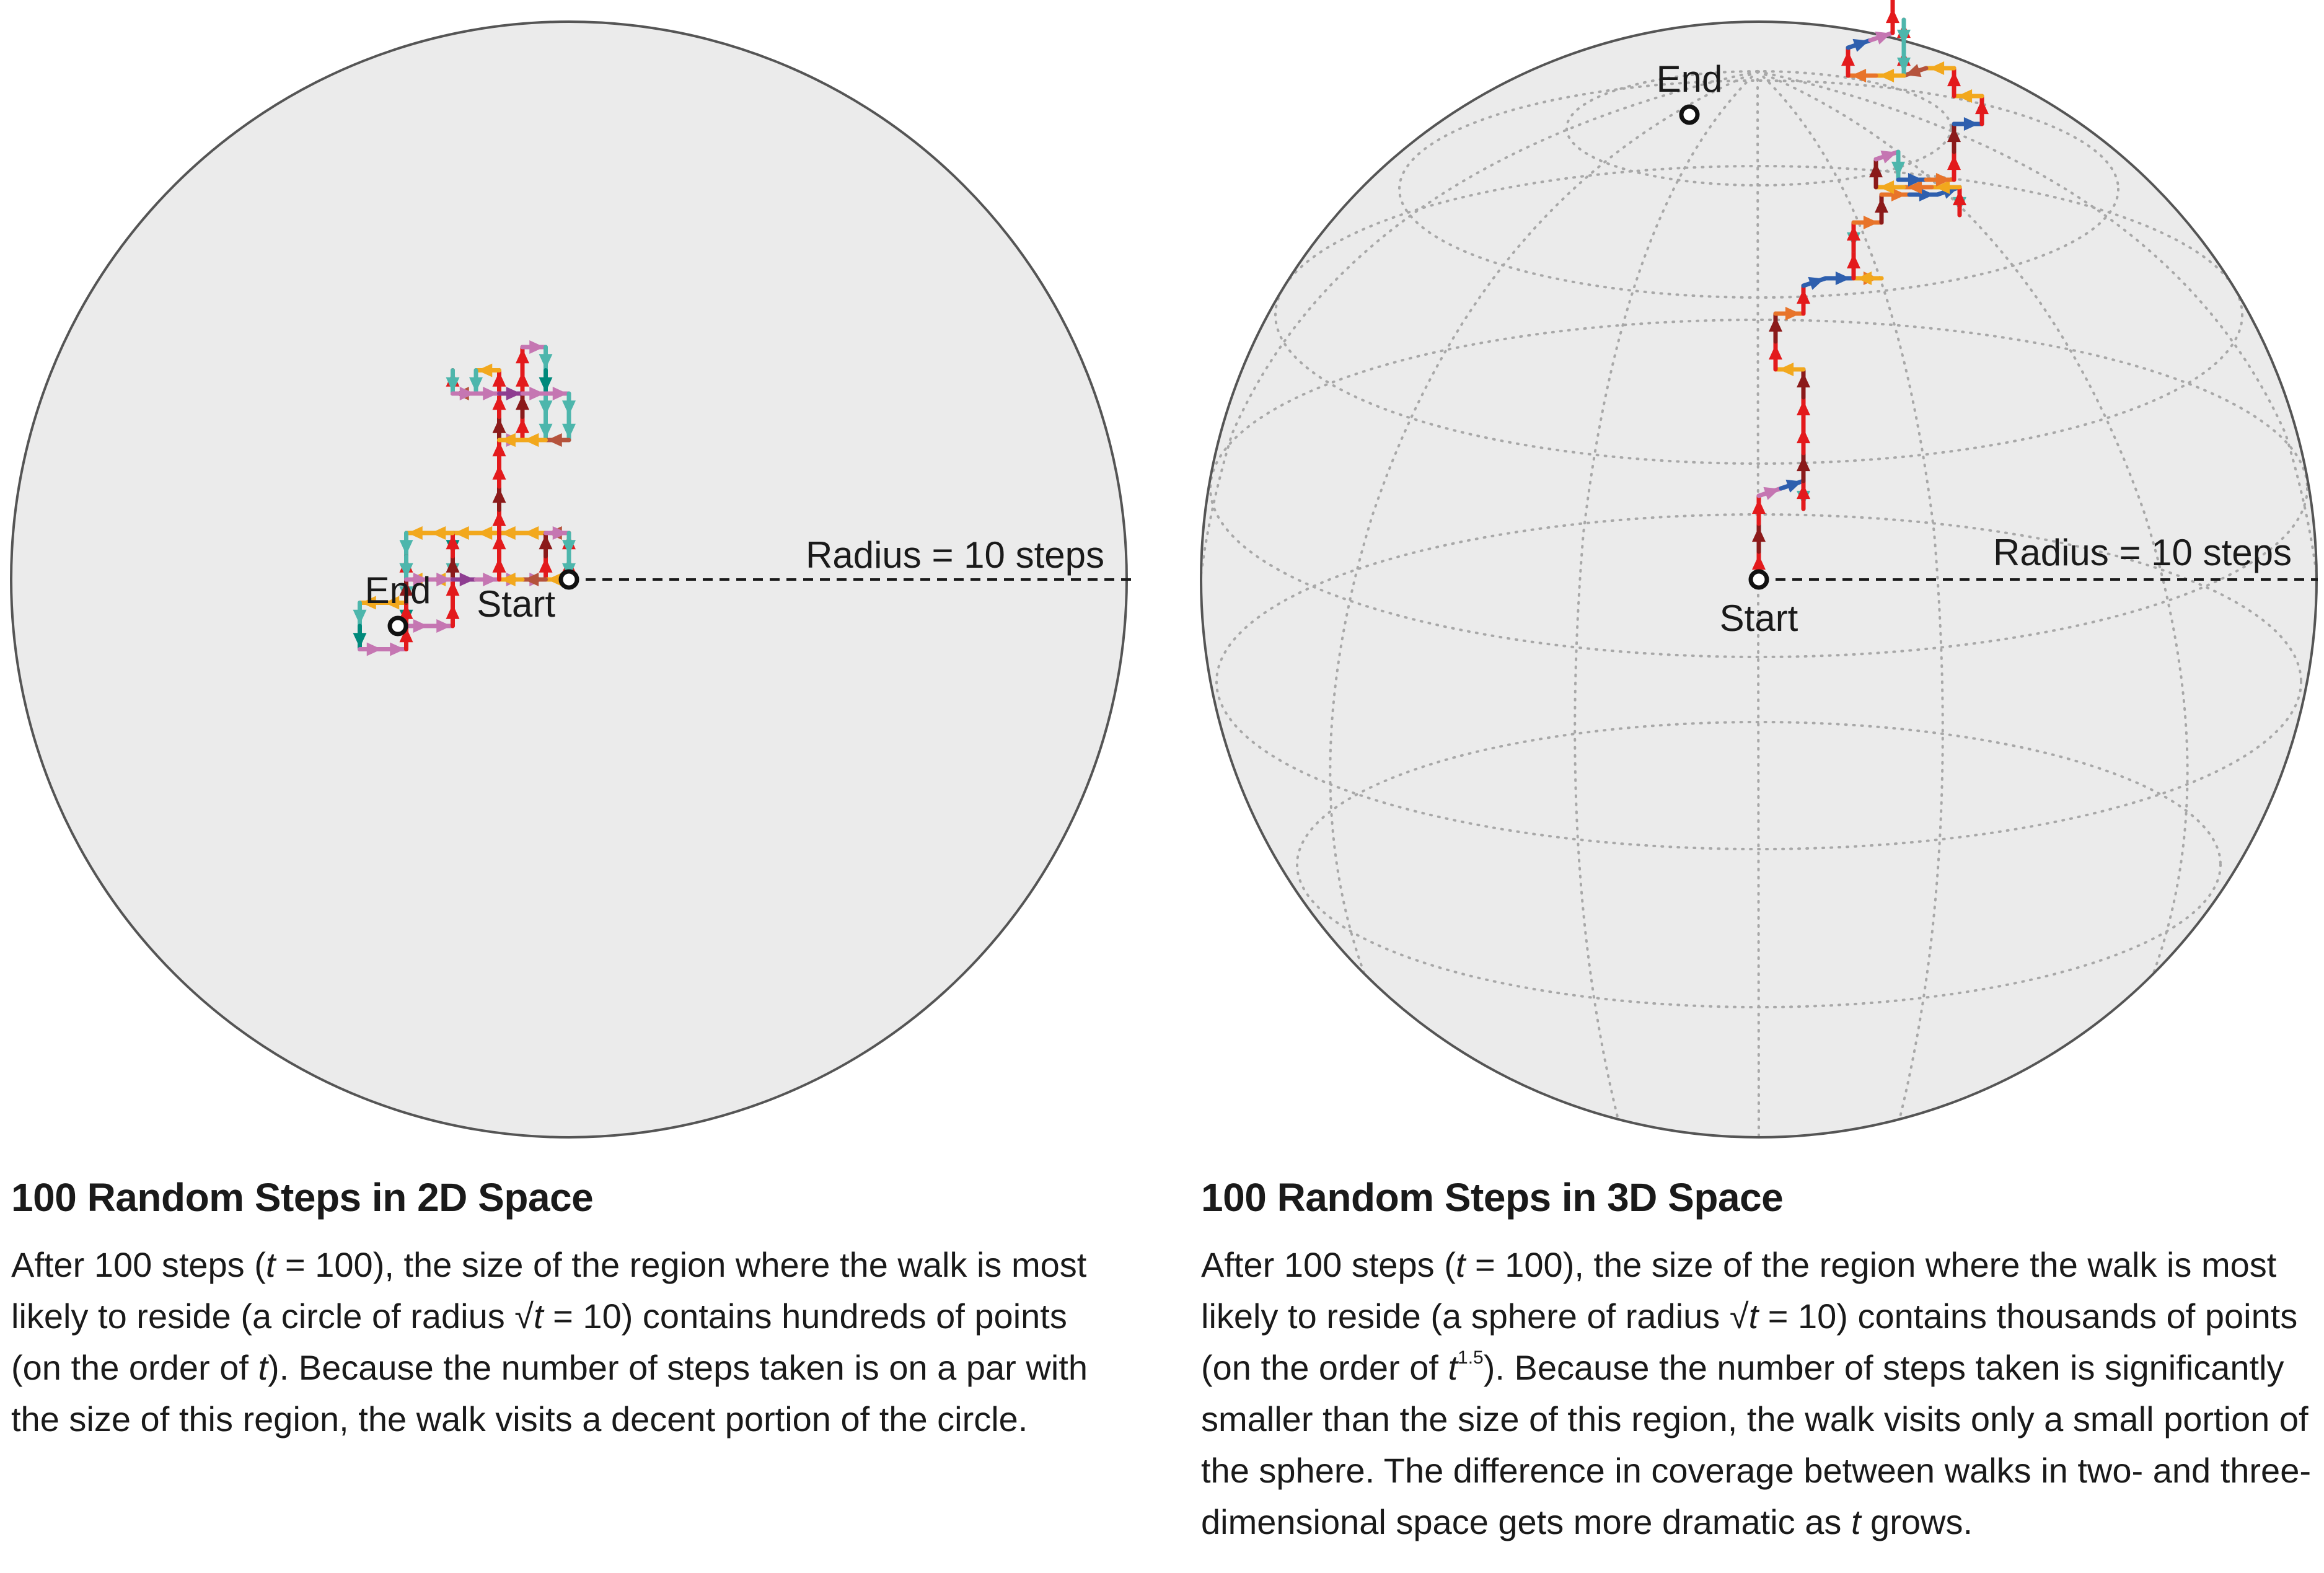 Image resolution: width=2324 pixels, height=1573 pixels. Describe the element at coordinates (1493, 1197) in the screenshot. I see `caption-3d-title: 100 Random Steps in 3D Space` at that location.